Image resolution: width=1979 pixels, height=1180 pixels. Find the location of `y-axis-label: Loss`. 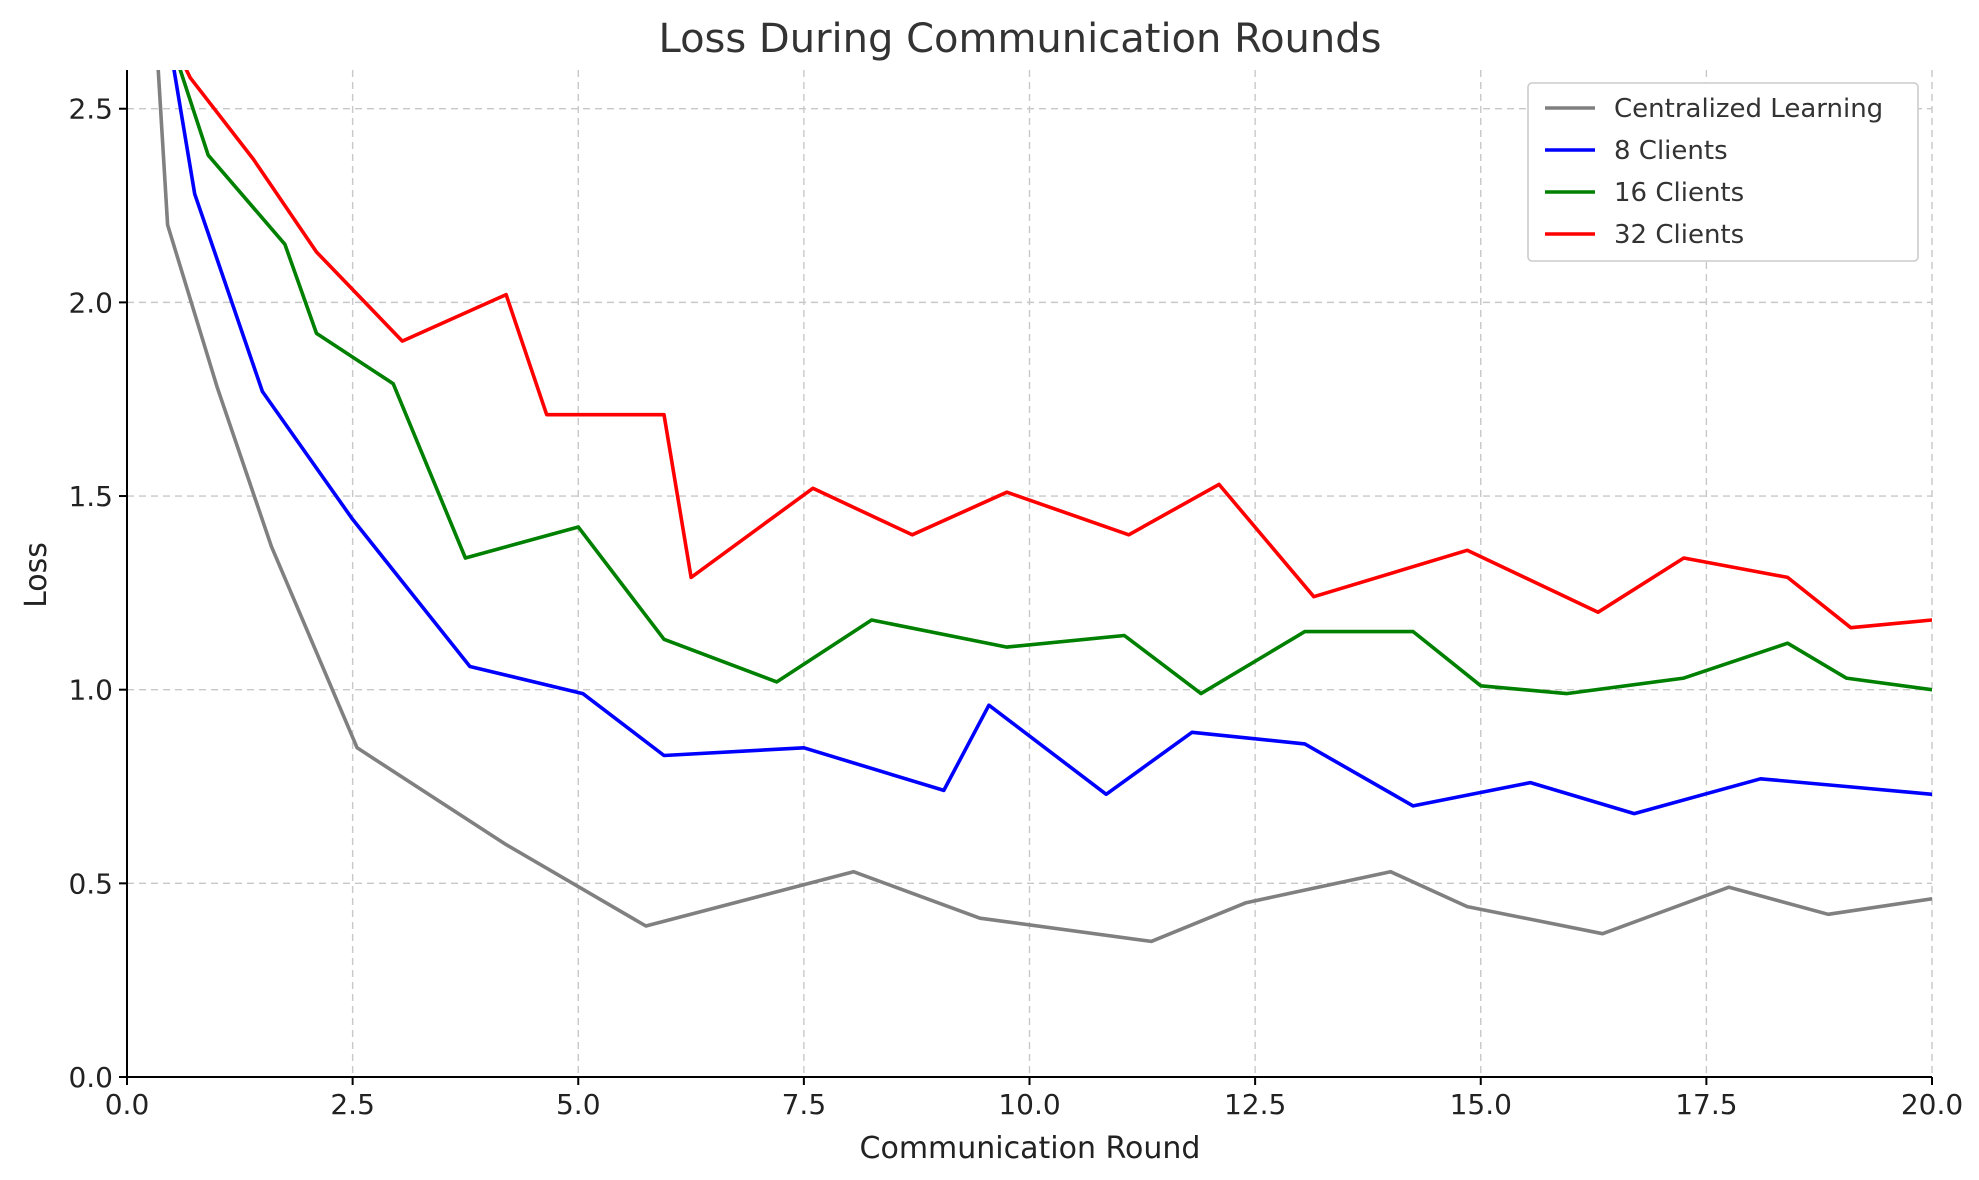

y-axis-label: Loss is located at coordinates (36, 575).